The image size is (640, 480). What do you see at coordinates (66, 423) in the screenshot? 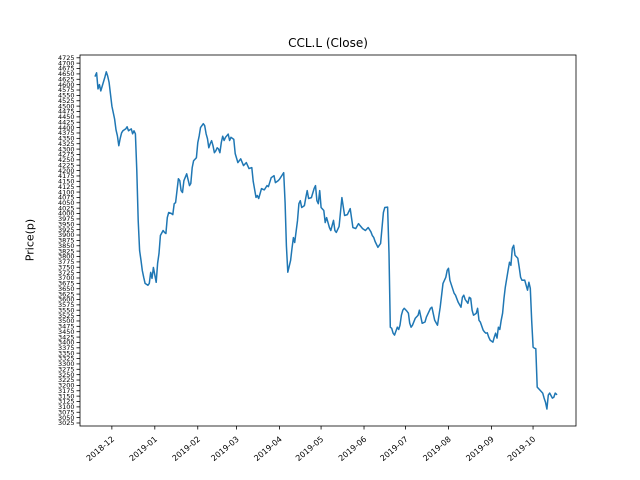
I see `y-tick-label: 3025` at bounding box center [66, 423].